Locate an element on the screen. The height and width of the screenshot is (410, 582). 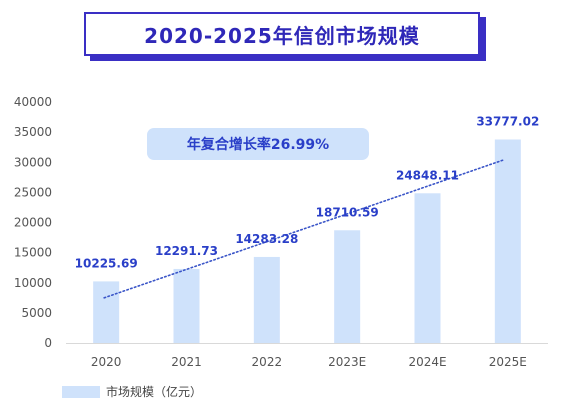
legend: 市场规模（亿元） is located at coordinates (132, 391).